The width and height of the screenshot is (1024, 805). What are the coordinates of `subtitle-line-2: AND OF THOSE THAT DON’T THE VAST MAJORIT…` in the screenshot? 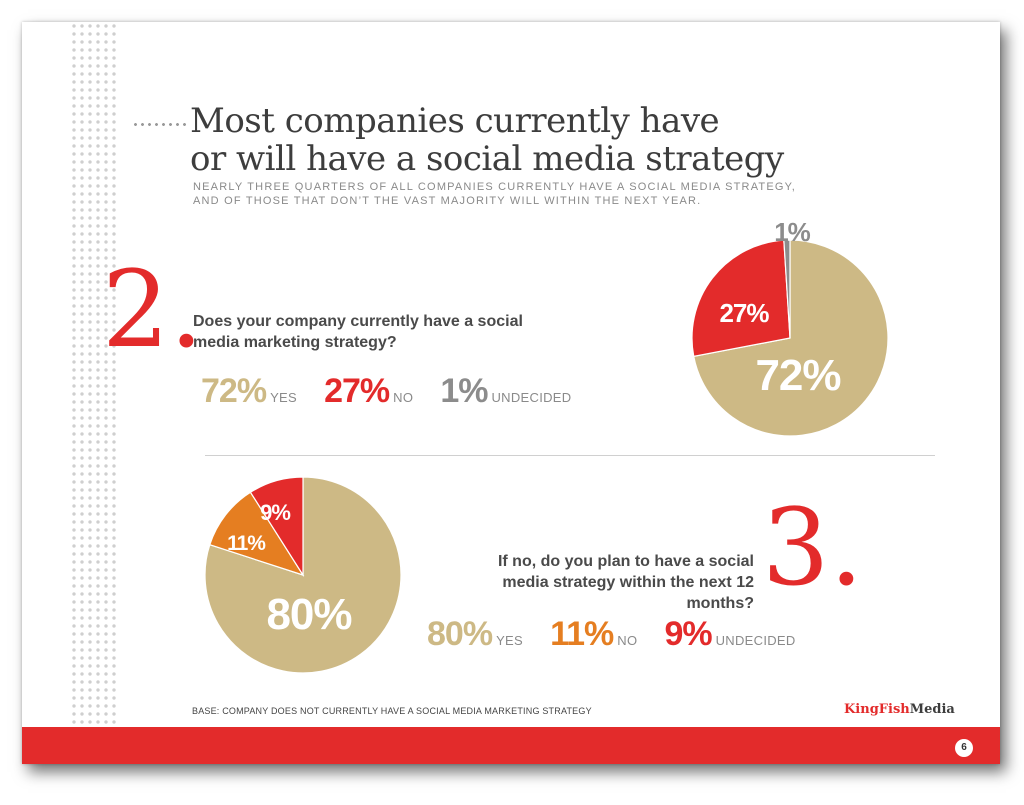 It's located at (447, 201).